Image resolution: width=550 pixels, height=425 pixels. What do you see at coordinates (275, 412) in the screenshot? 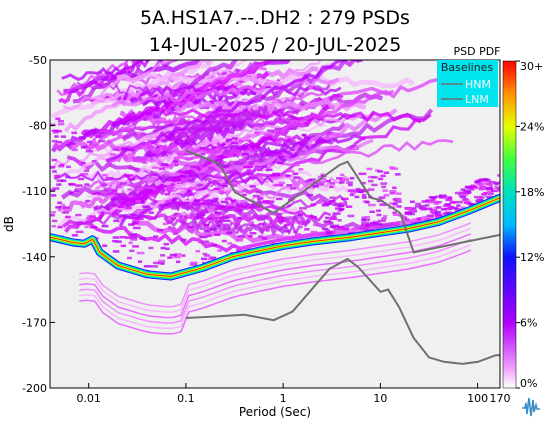
I see `x-axis-label: Period (Sec)` at bounding box center [275, 412].